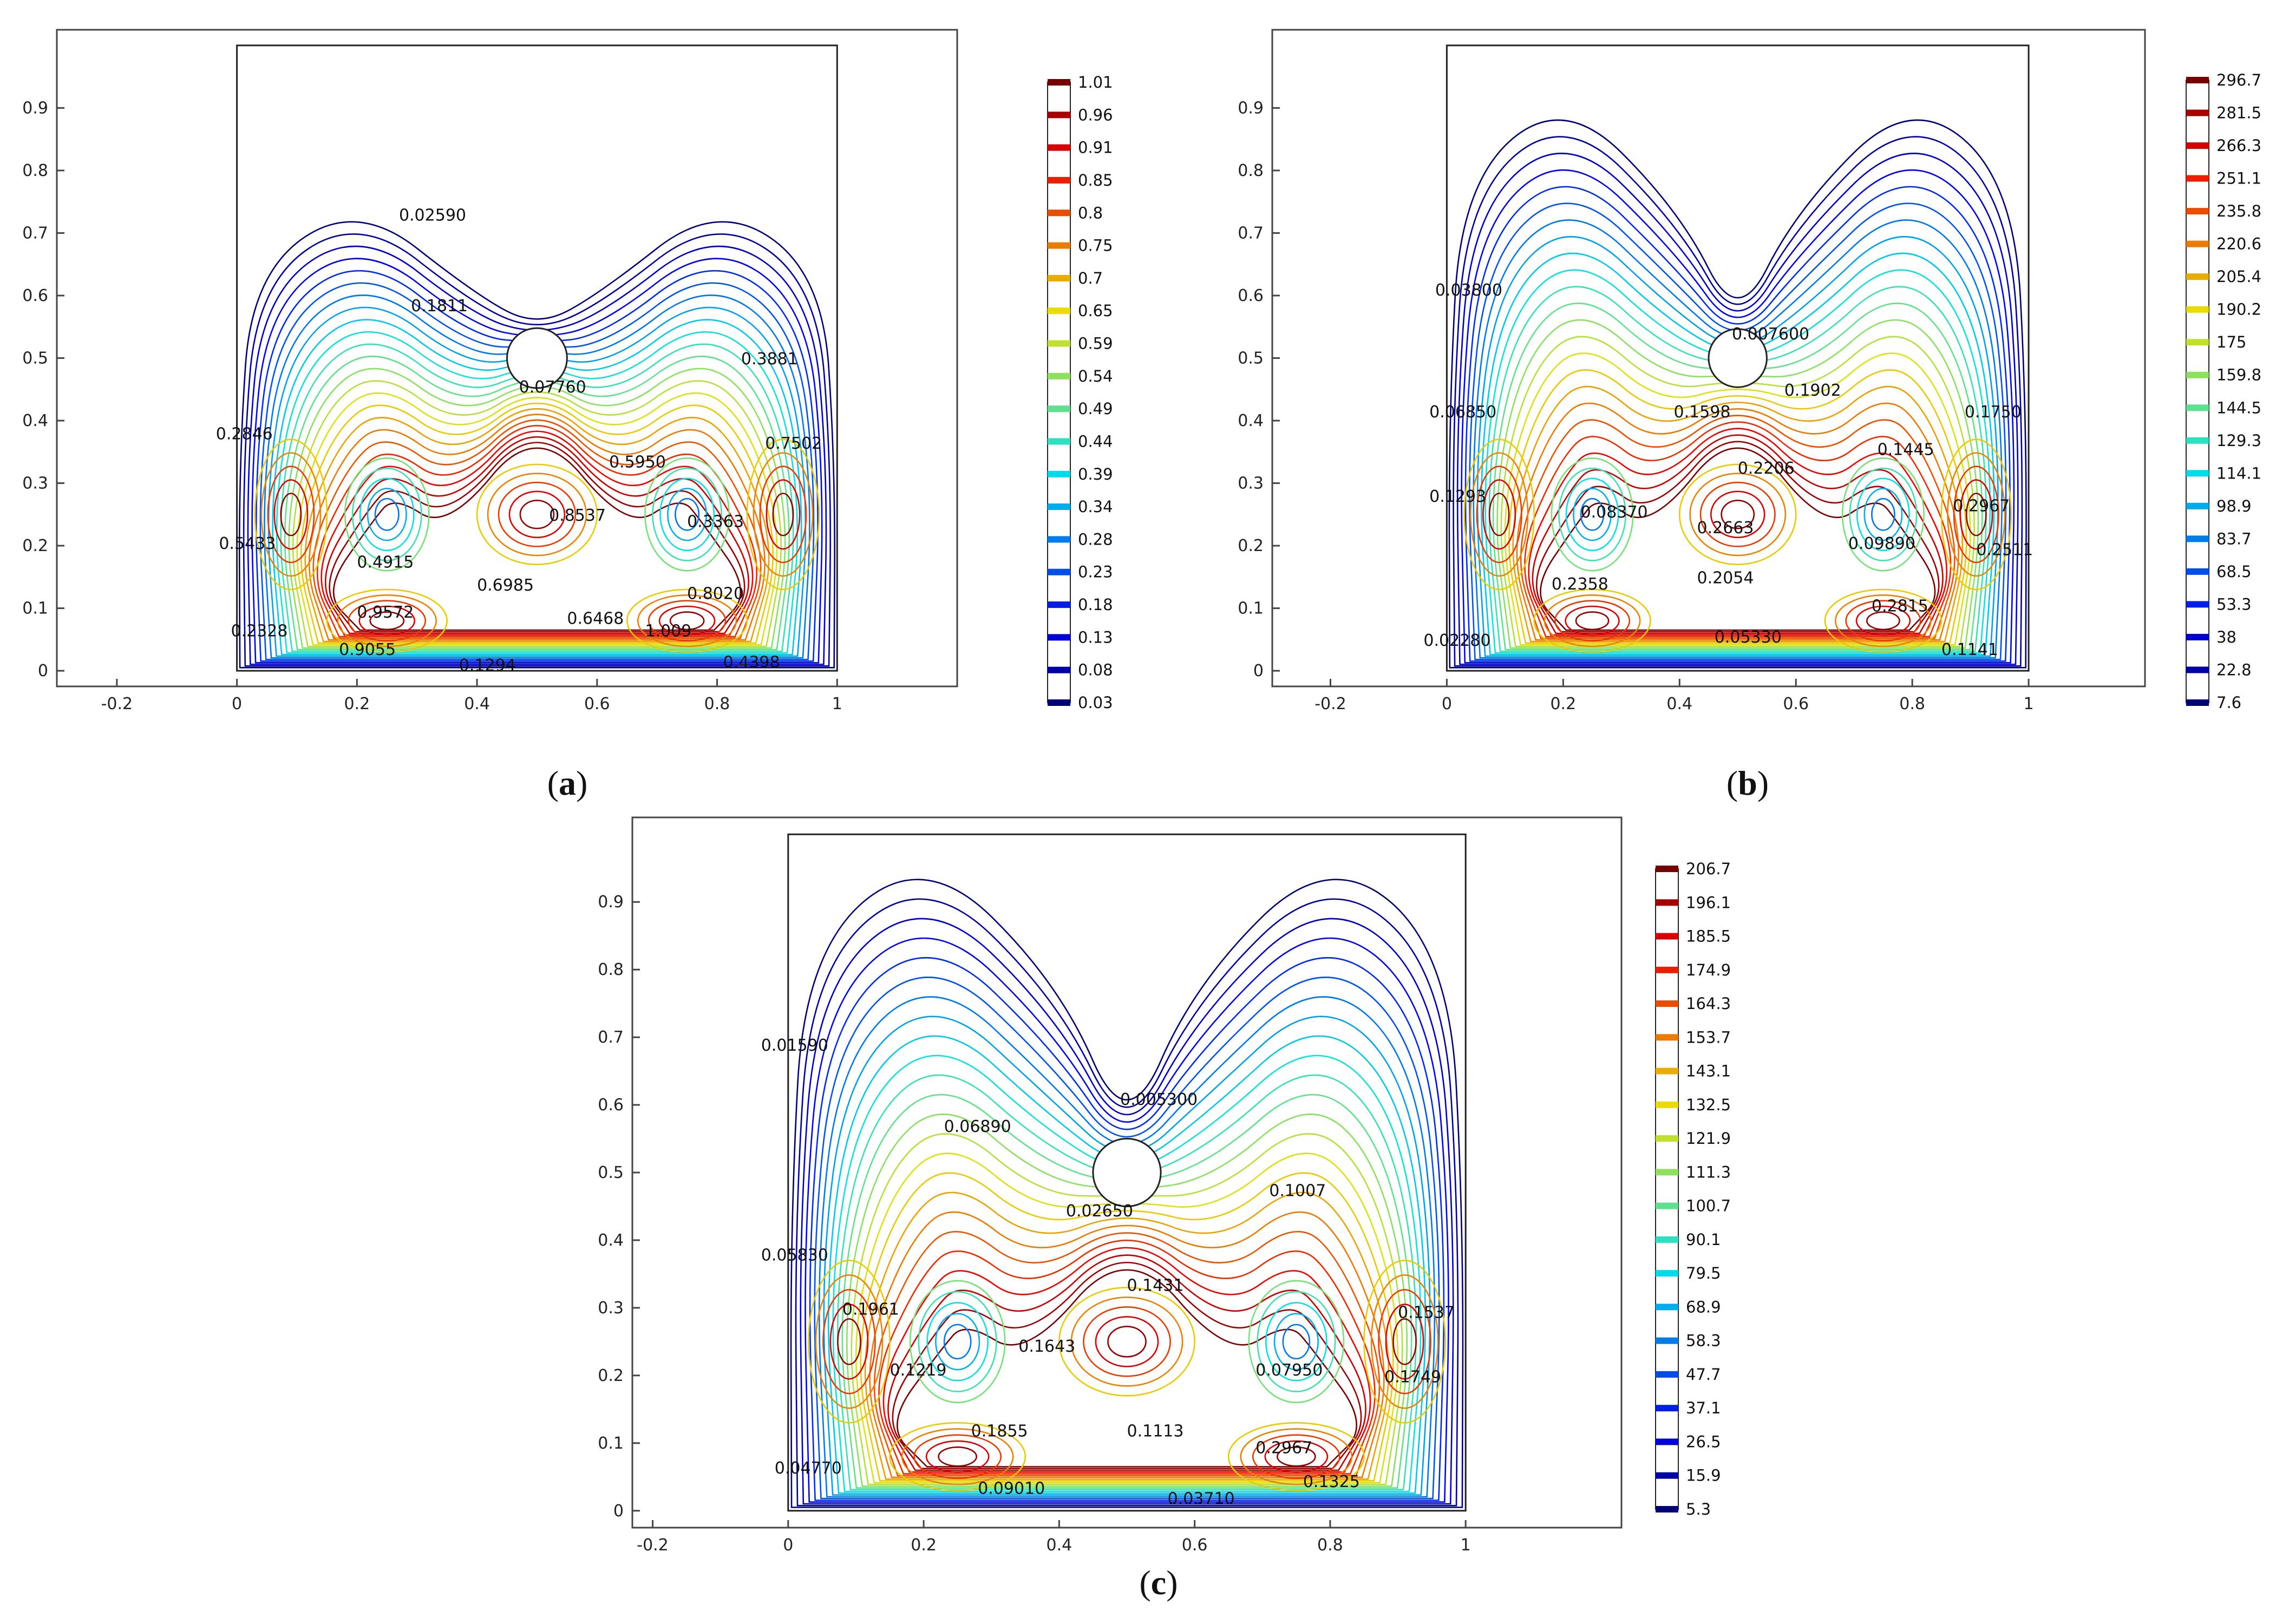 The image size is (2289, 1624). What do you see at coordinates (1251, 170) in the screenshot?
I see `y-tick-label: 0.8` at bounding box center [1251, 170].